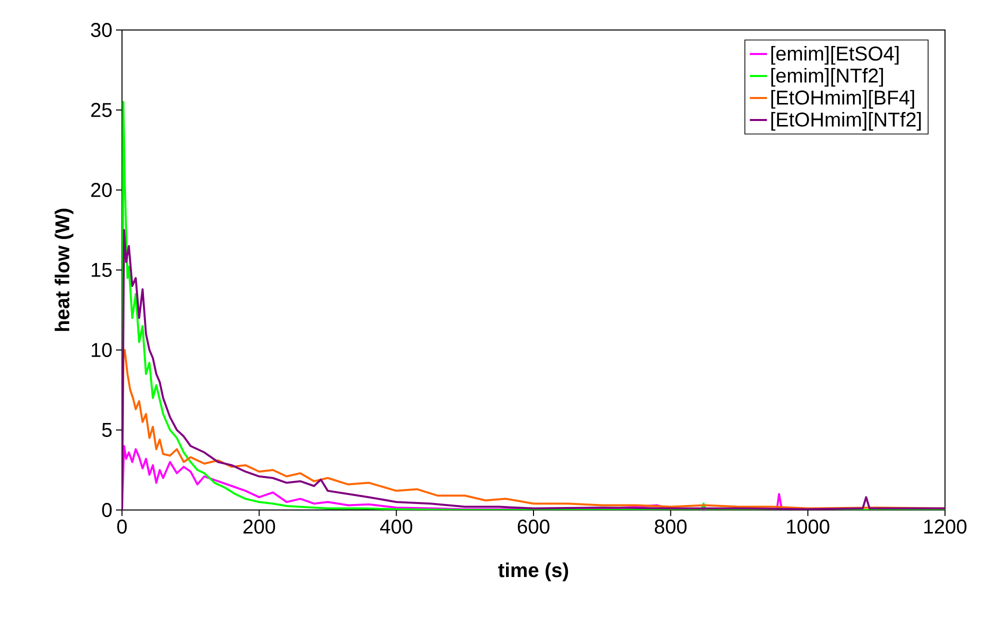 Image resolution: width=984 pixels, height=629 pixels. I want to click on x-tick-label: 1000, so click(808, 527).